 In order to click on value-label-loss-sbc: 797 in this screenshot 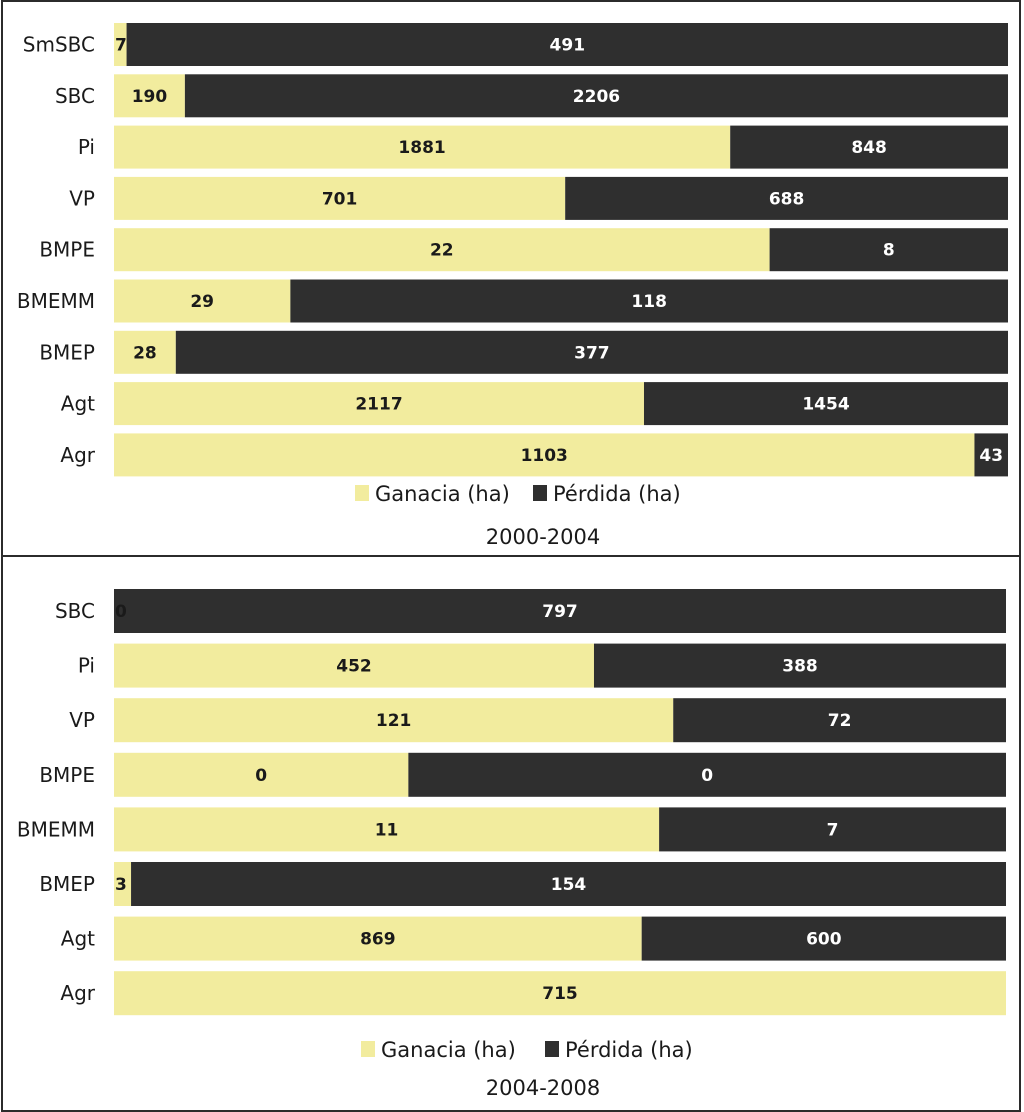, I will do `click(560, 612)`.